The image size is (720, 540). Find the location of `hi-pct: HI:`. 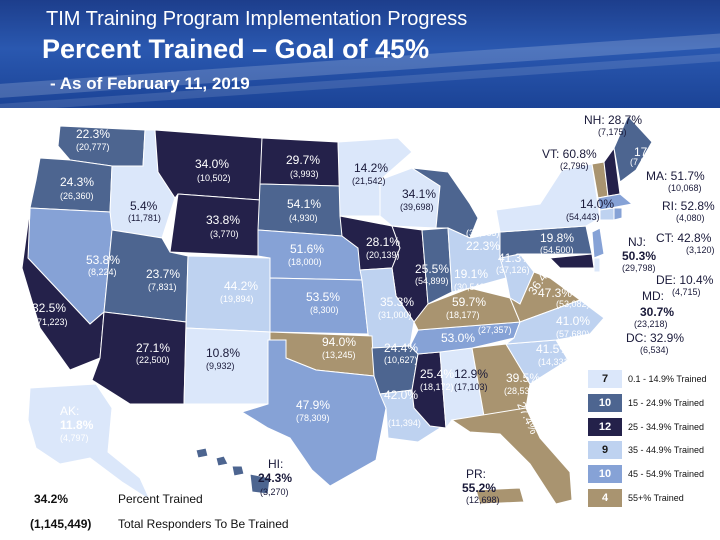

hi-pct: HI: is located at coordinates (276, 464).